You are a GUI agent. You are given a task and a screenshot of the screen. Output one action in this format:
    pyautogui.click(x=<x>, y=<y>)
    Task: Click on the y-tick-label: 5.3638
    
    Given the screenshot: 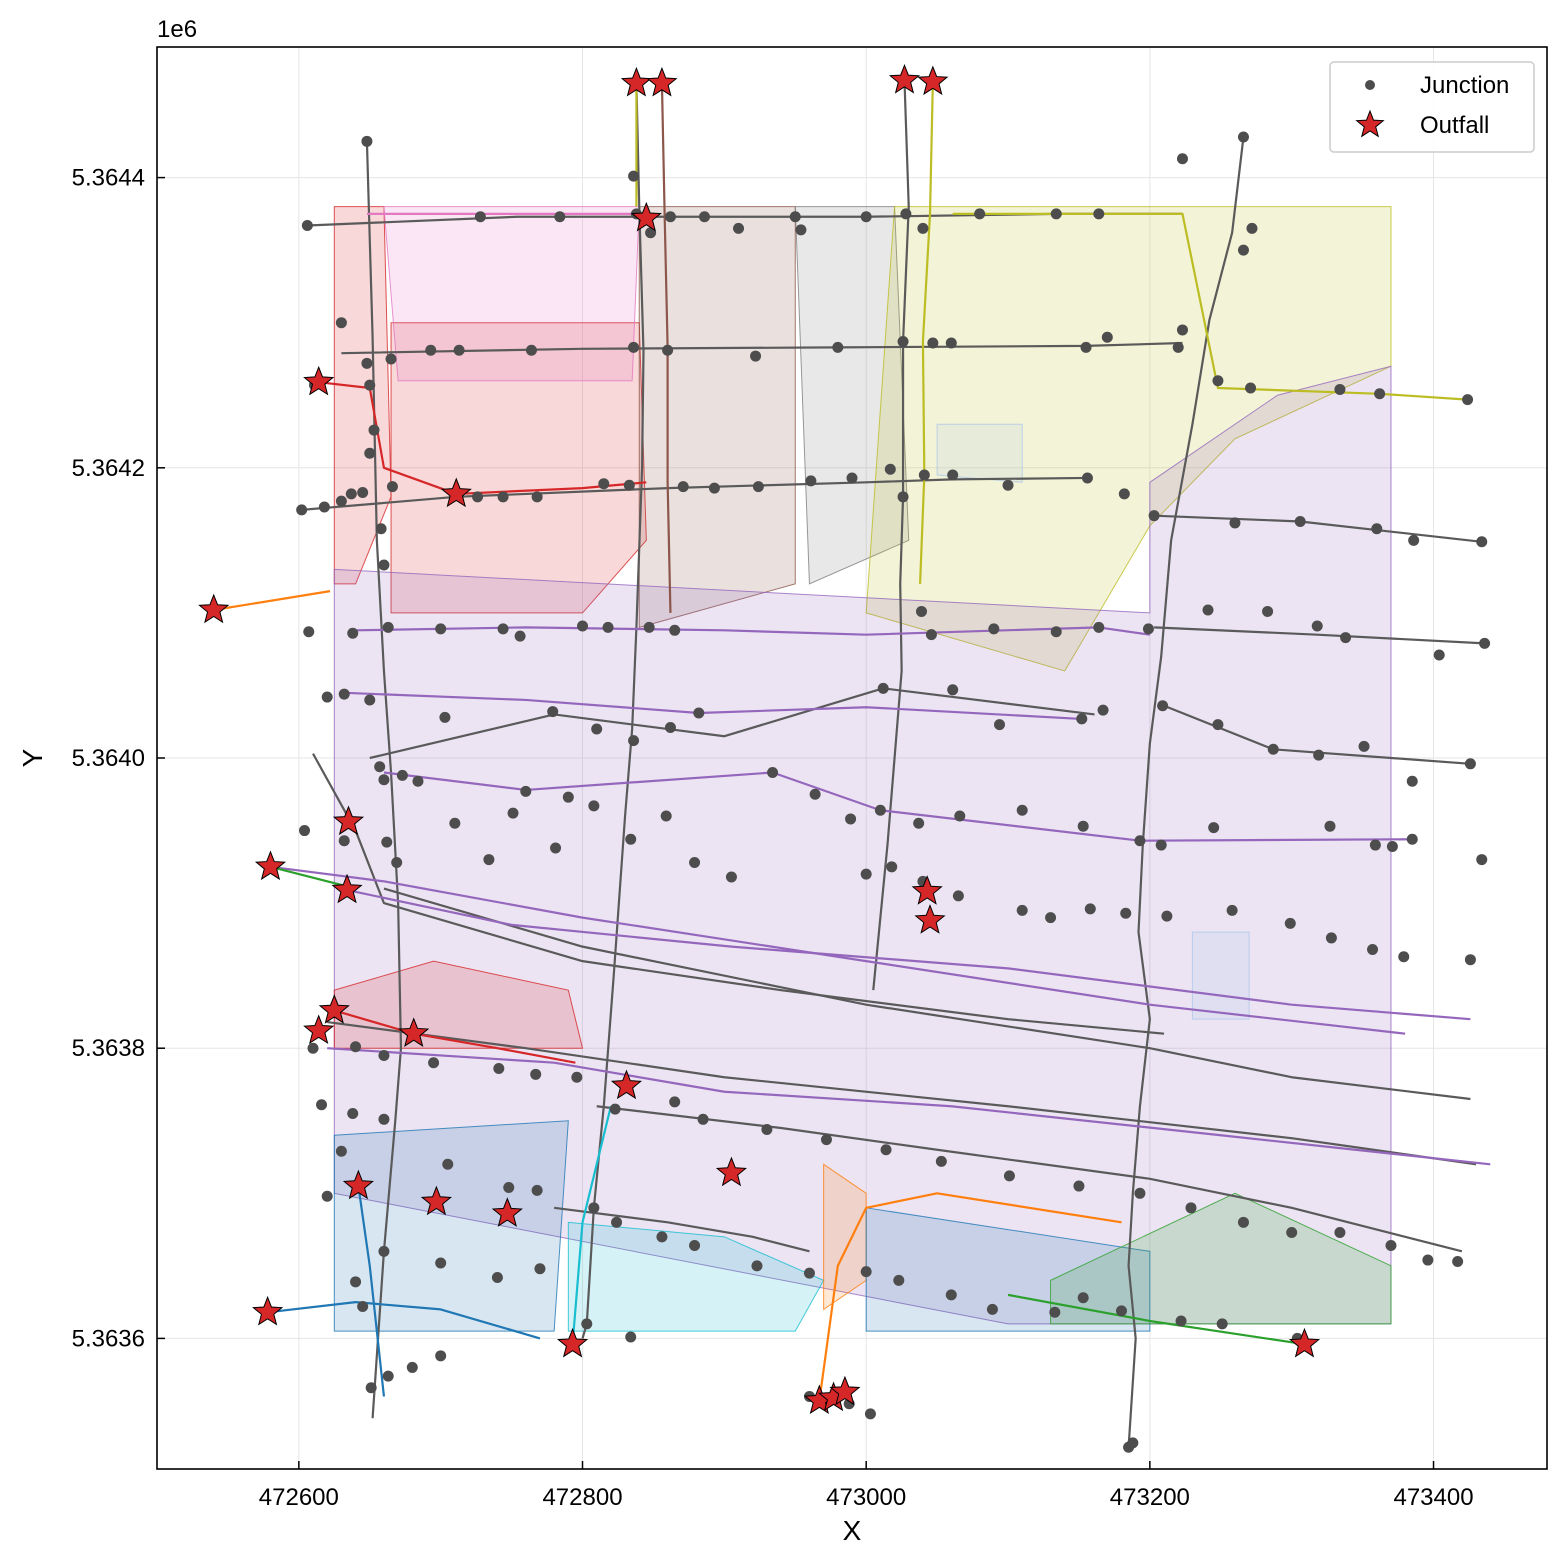 What is the action you would take?
    pyautogui.click(x=108, y=1048)
    